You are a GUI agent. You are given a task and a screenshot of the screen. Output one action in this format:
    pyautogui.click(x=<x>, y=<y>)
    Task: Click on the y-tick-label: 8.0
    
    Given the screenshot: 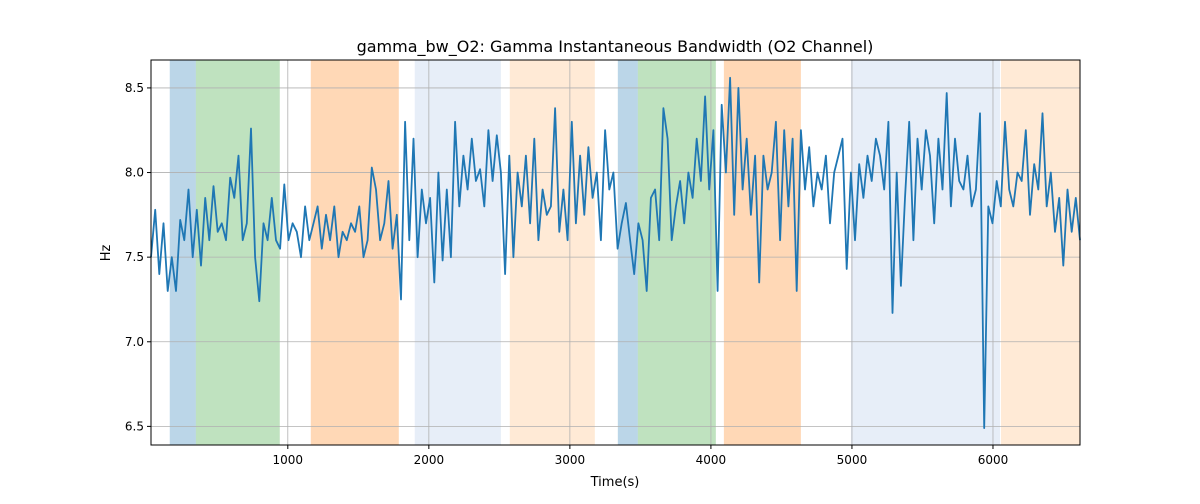 What is the action you would take?
    pyautogui.click(x=134, y=173)
    